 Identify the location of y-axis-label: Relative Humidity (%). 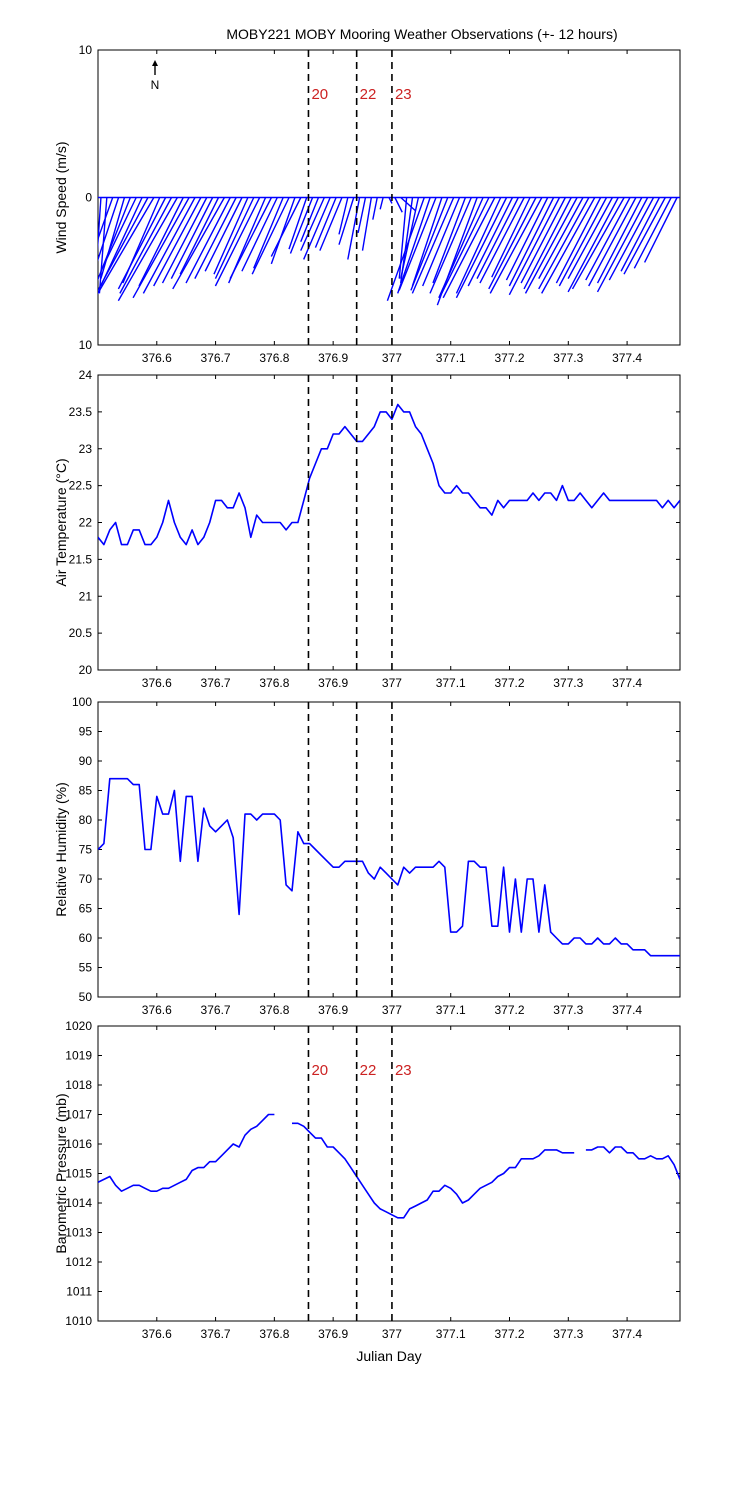
(61, 849).